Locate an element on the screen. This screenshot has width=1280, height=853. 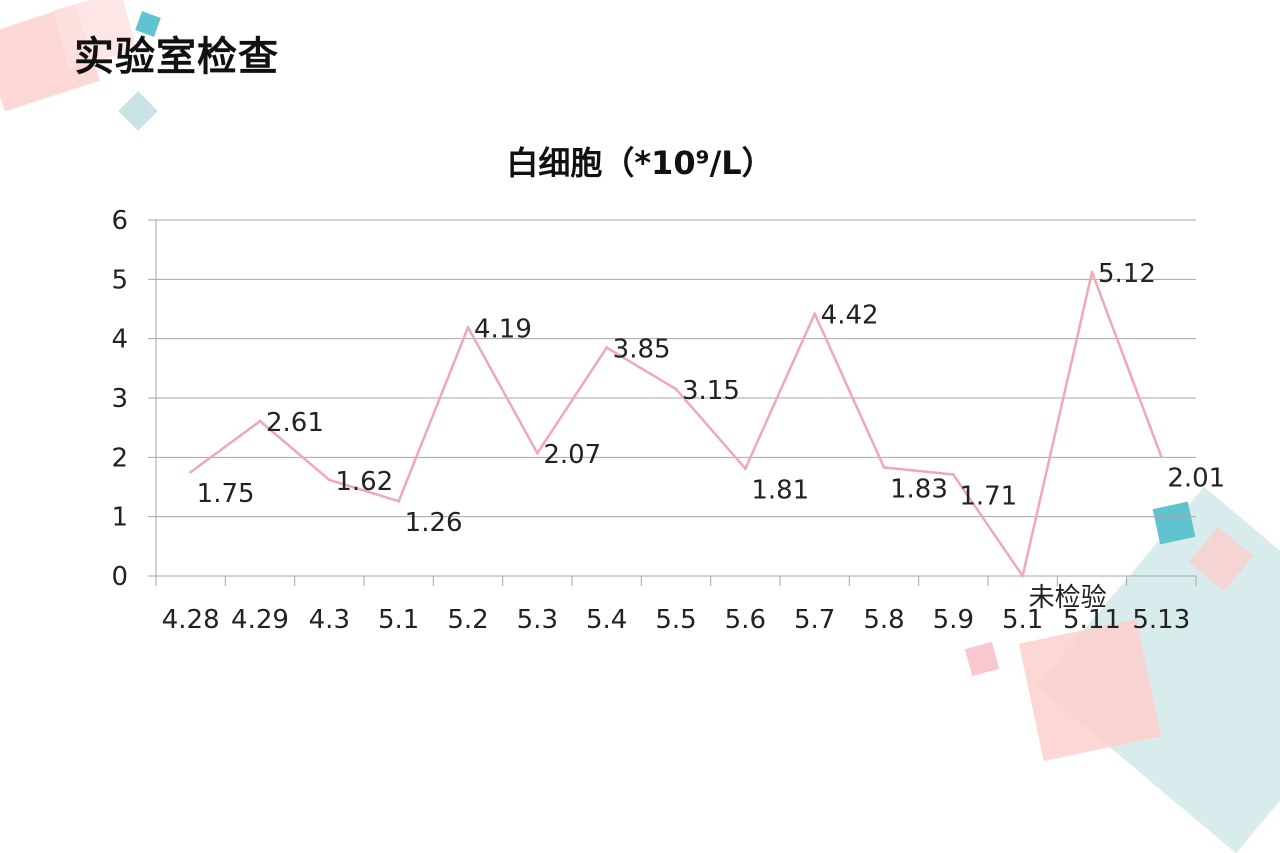
data-label-9: 4.42 is located at coordinates (850, 316).